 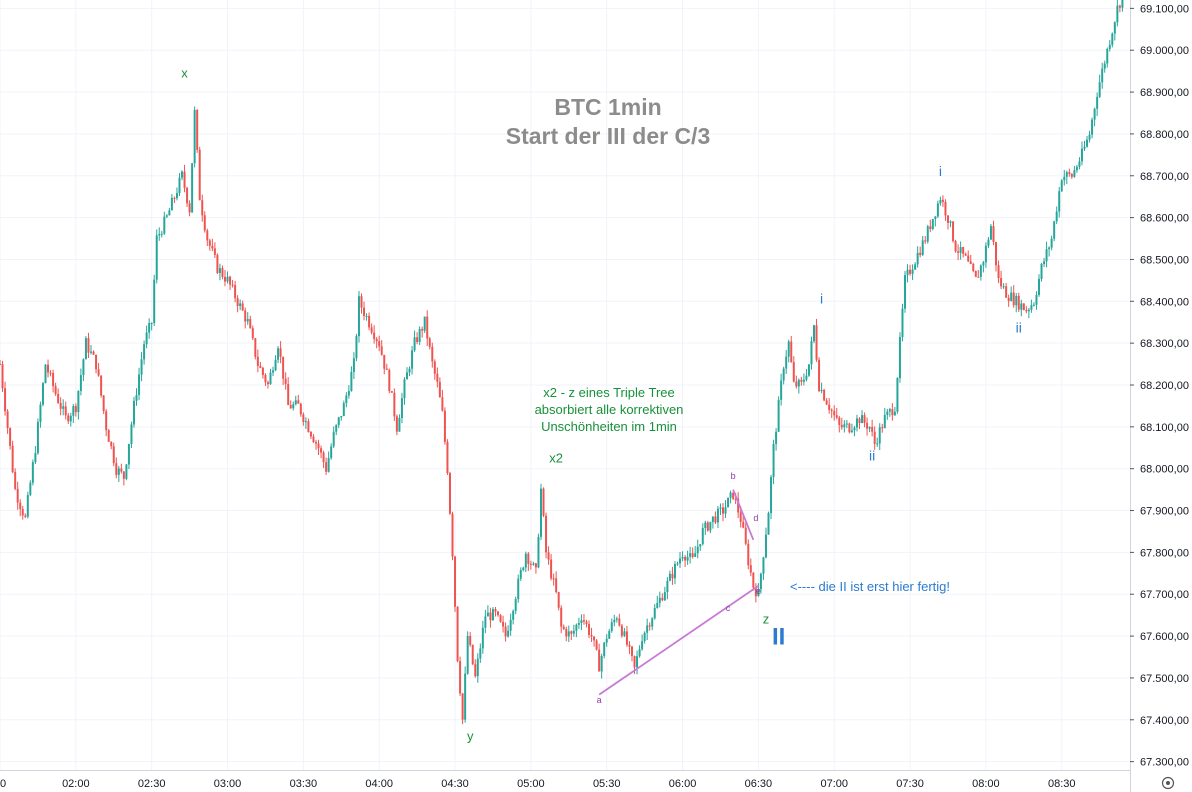 I want to click on price-tick-label: 68.400,00, so click(x=1164, y=302).